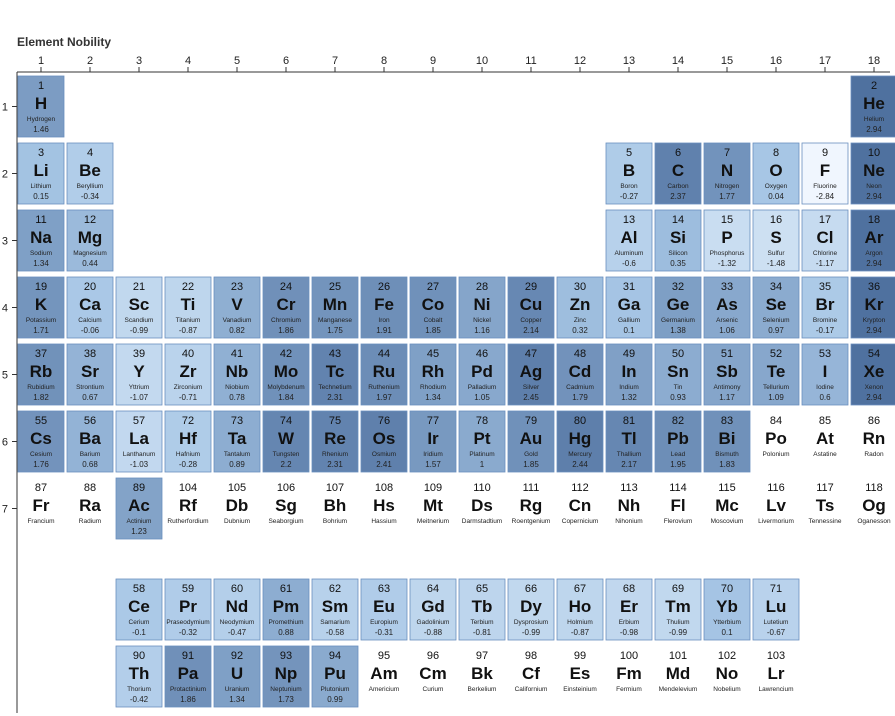 Image resolution: width=895 pixels, height=716 pixels. Describe the element at coordinates (531, 488) in the screenshot. I see `atomic-number: 111` at that location.